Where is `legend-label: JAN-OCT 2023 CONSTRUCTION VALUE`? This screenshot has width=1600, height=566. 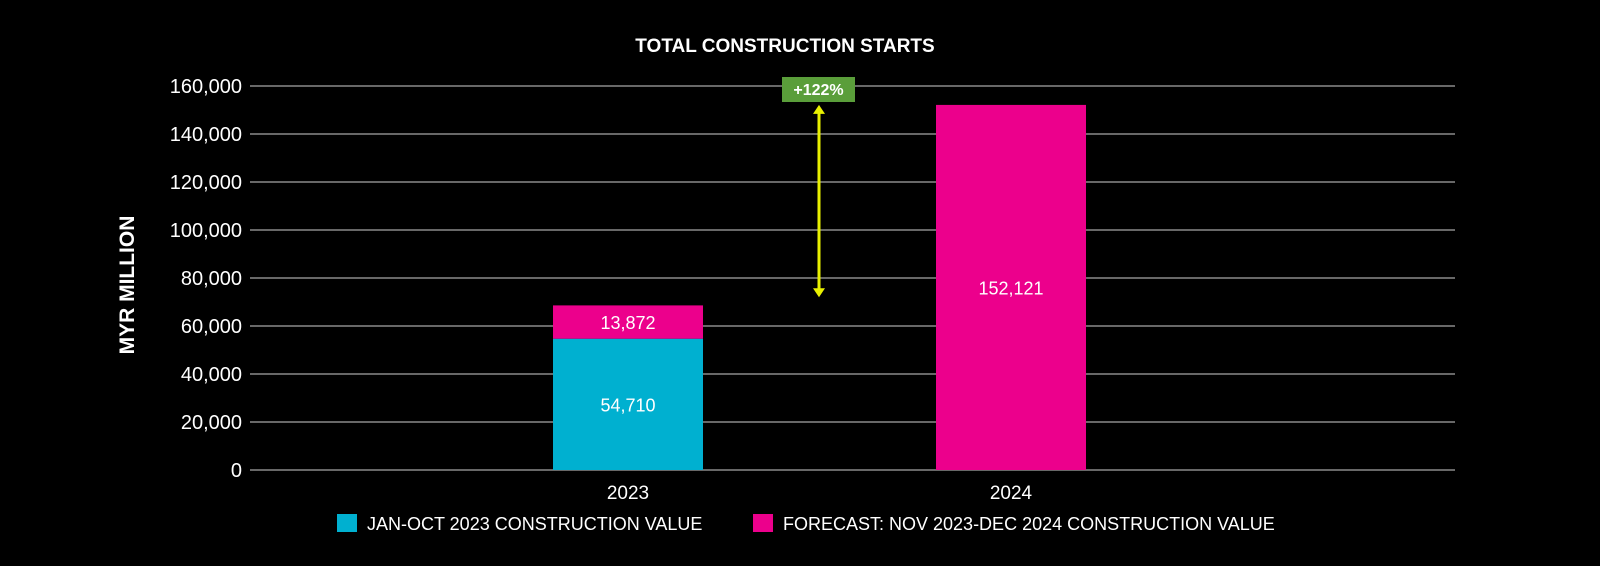 legend-label: JAN-OCT 2023 CONSTRUCTION VALUE is located at coordinates (534, 524).